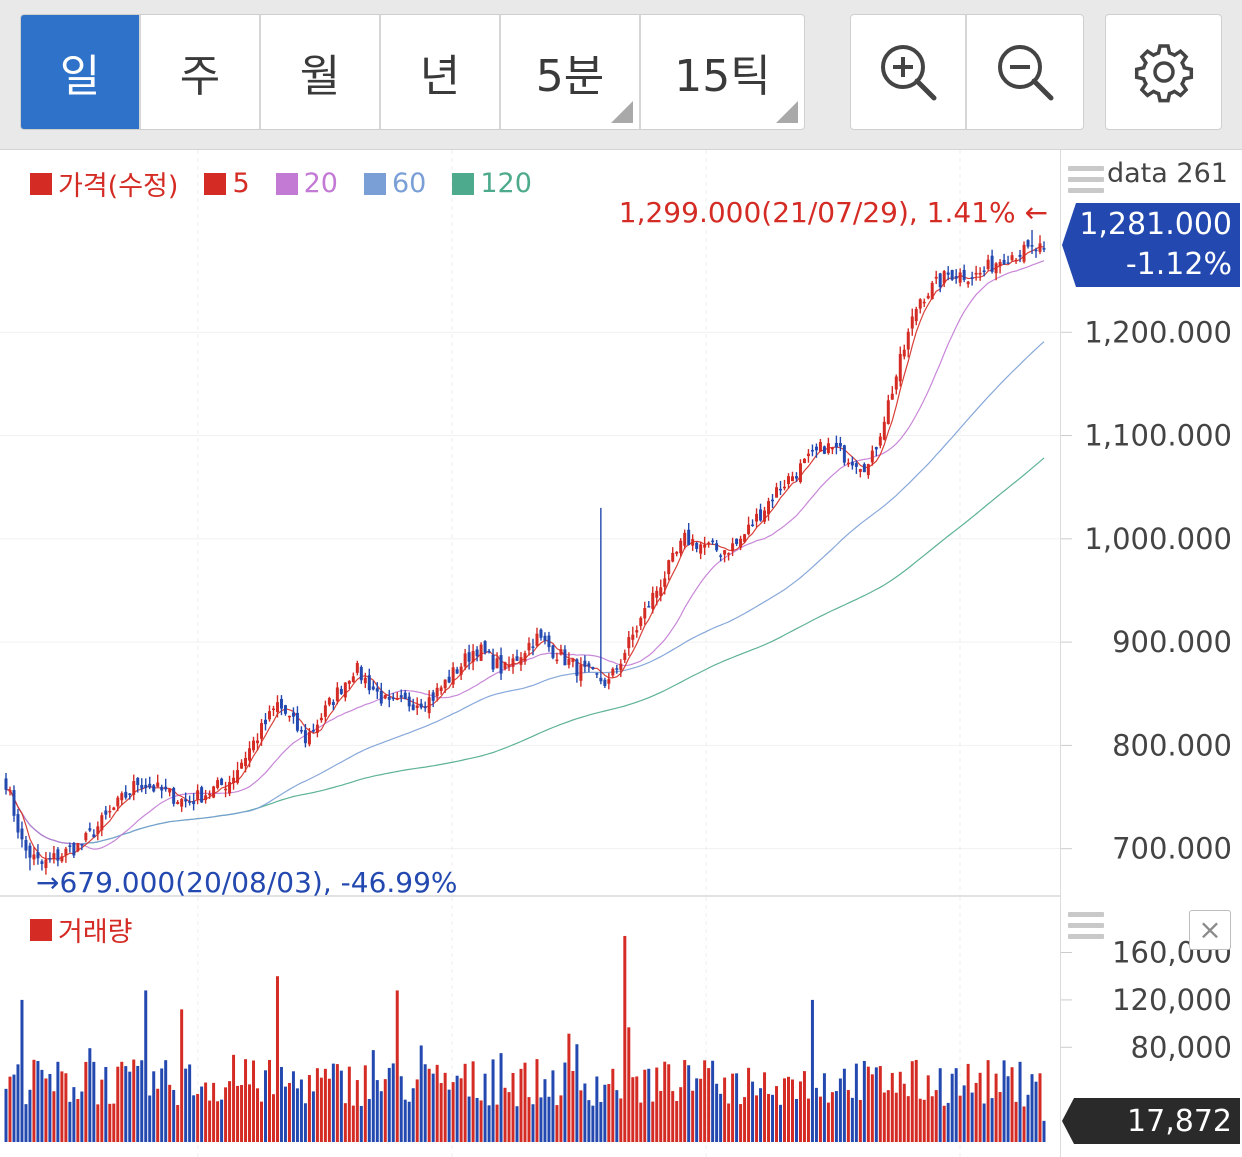 The height and width of the screenshot is (1157, 1242). I want to click on legend-item-ma120: 120, so click(492, 183).